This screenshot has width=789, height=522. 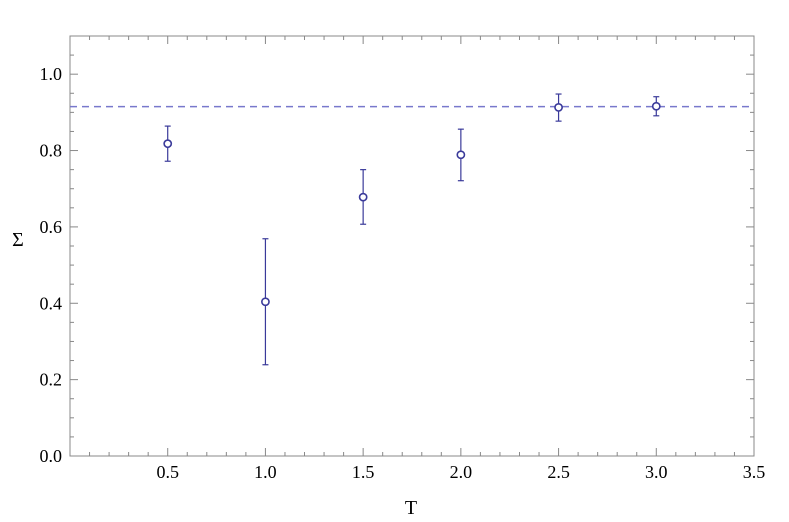 I want to click on x-tick-label: 2.5, so click(x=558, y=472).